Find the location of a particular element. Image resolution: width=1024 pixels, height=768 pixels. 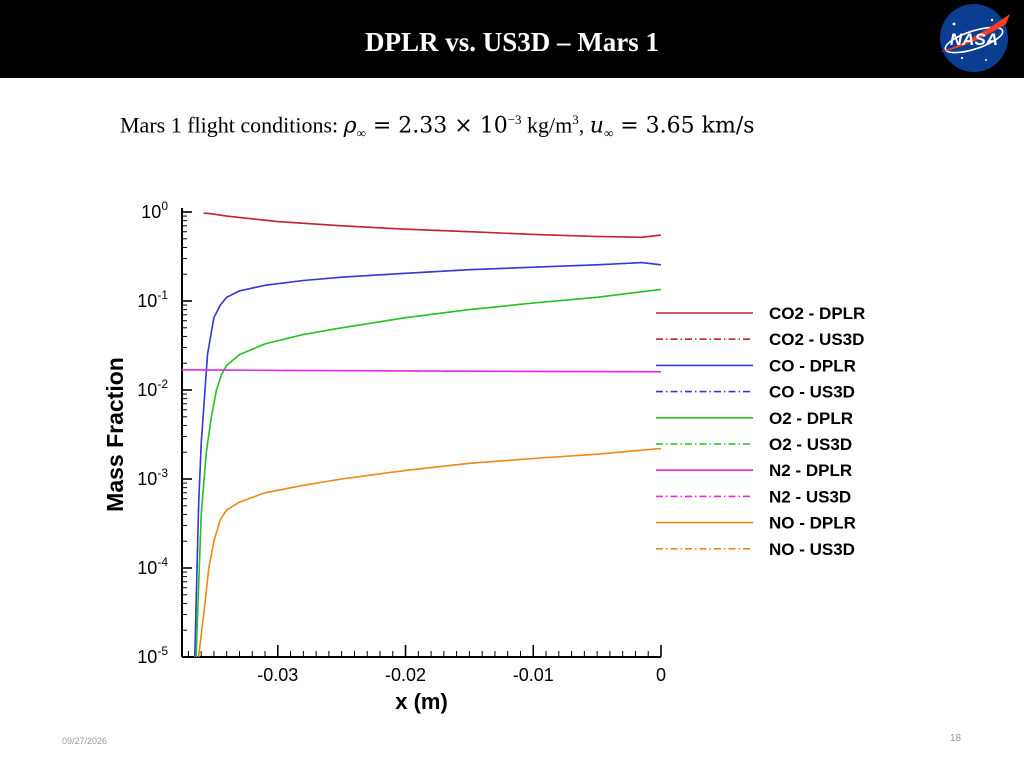

x-axis-label: x (m) is located at coordinates (421, 701).